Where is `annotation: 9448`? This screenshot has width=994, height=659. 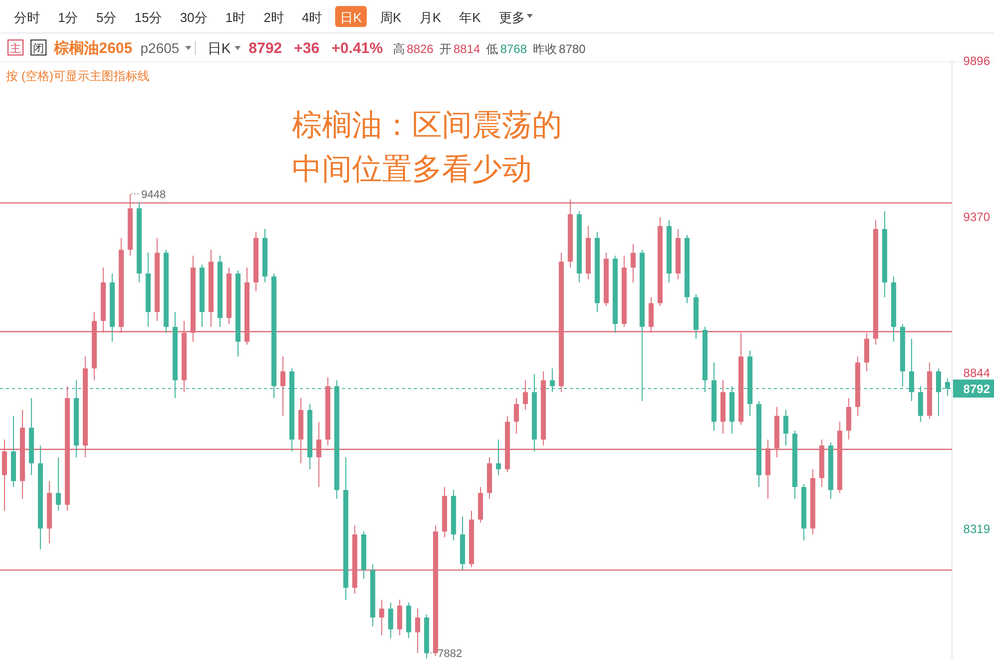 annotation: 9448 is located at coordinates (153, 195).